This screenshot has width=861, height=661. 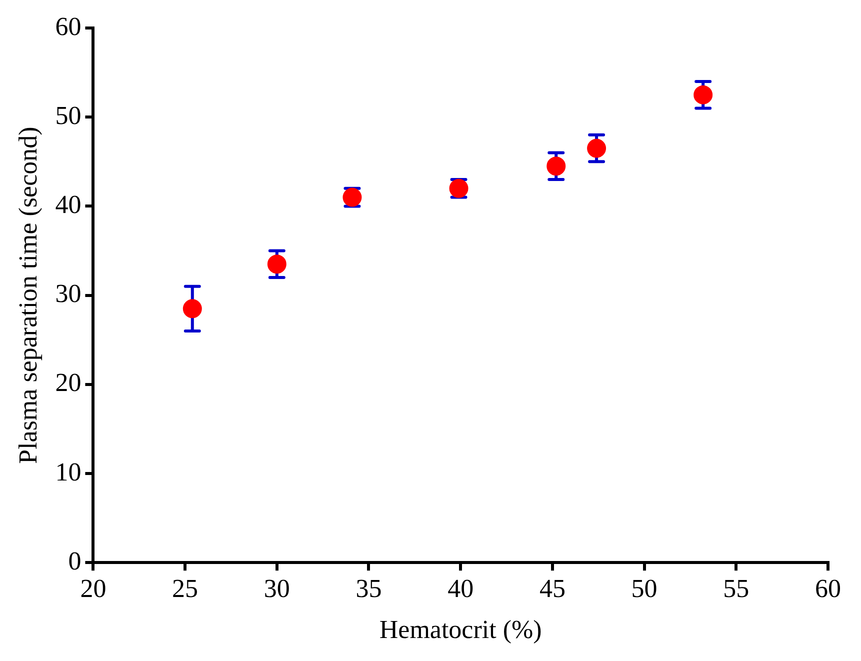 I want to click on x-tick-label: 45, so click(x=552, y=589).